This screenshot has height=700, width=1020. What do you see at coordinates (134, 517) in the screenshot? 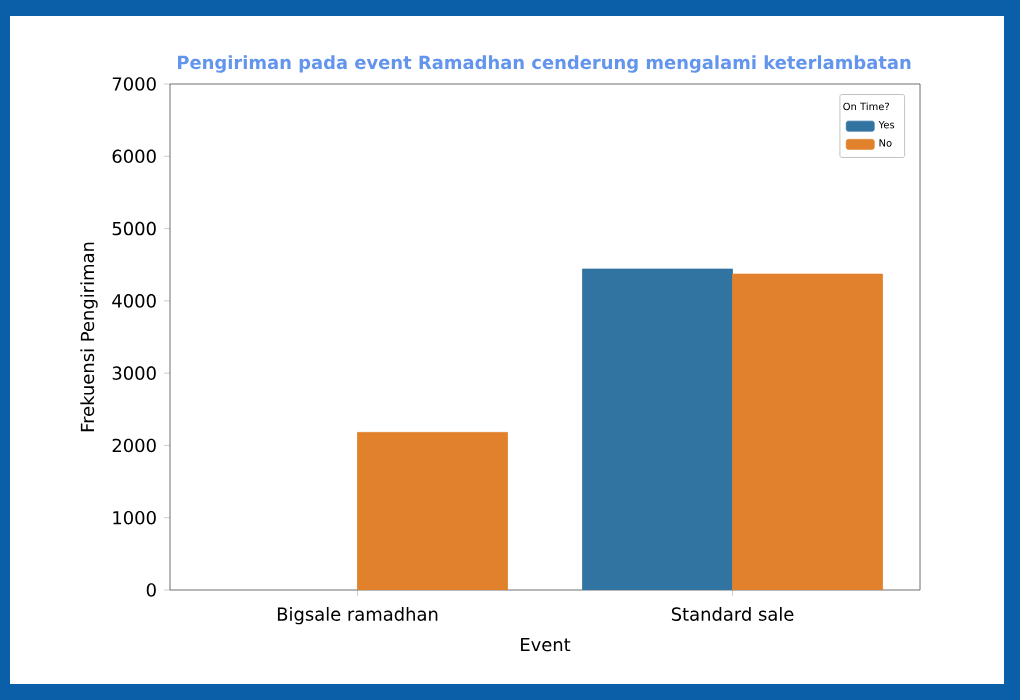
I see `y-tick-label: 1000` at bounding box center [134, 517].